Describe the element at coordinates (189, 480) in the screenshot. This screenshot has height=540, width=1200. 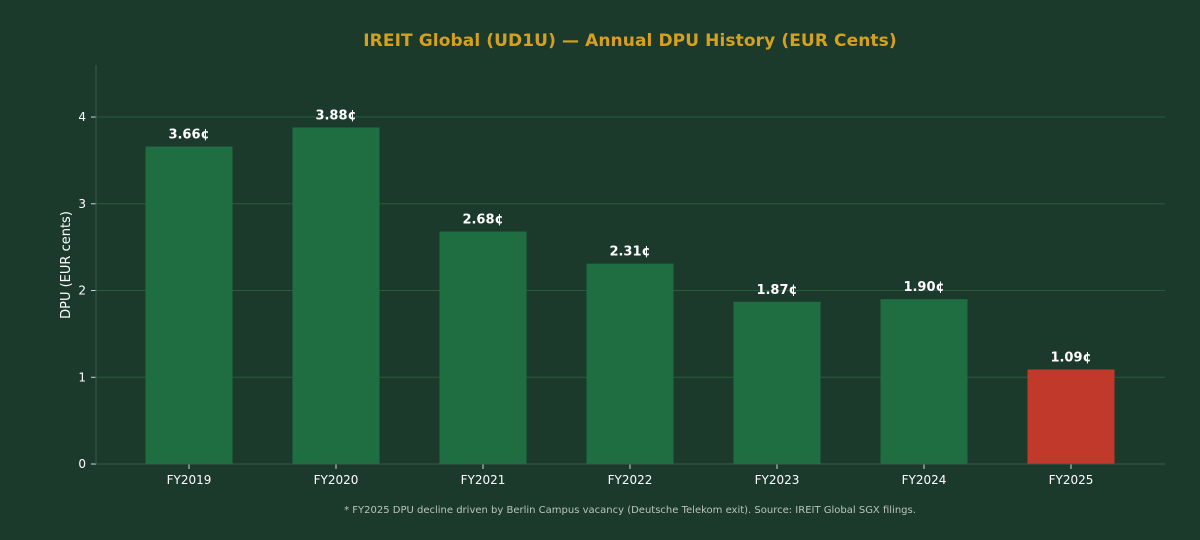
I see `x-tick-label: FY2019` at that location.